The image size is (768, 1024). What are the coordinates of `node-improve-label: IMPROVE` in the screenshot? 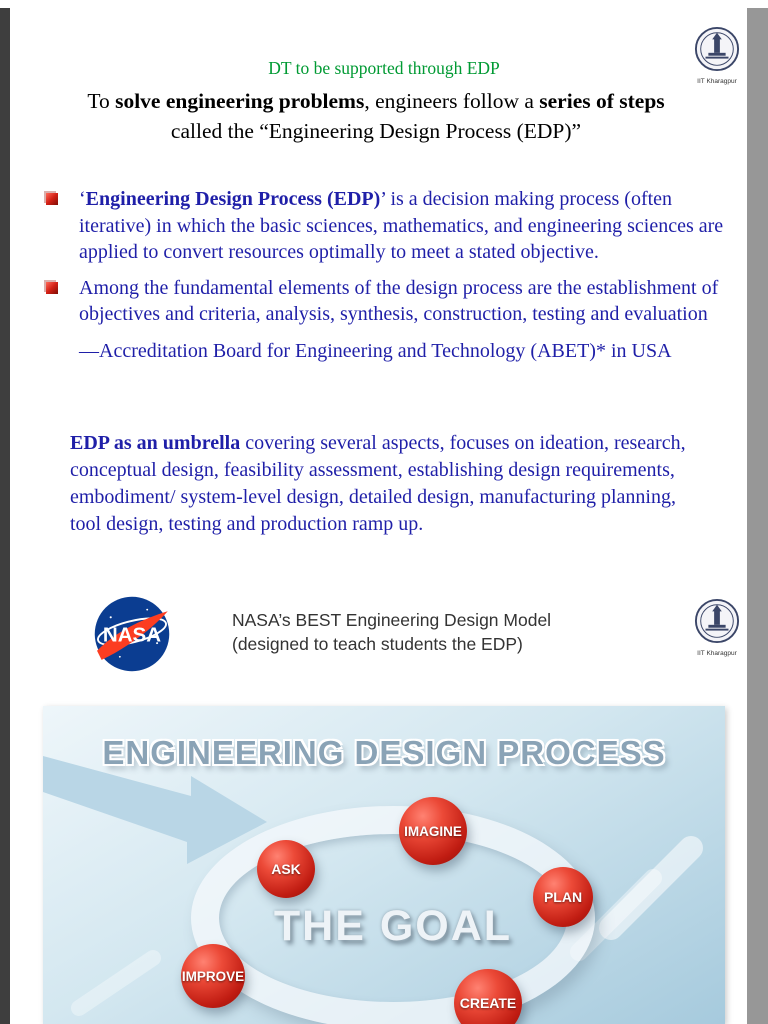 It's located at (213, 976).